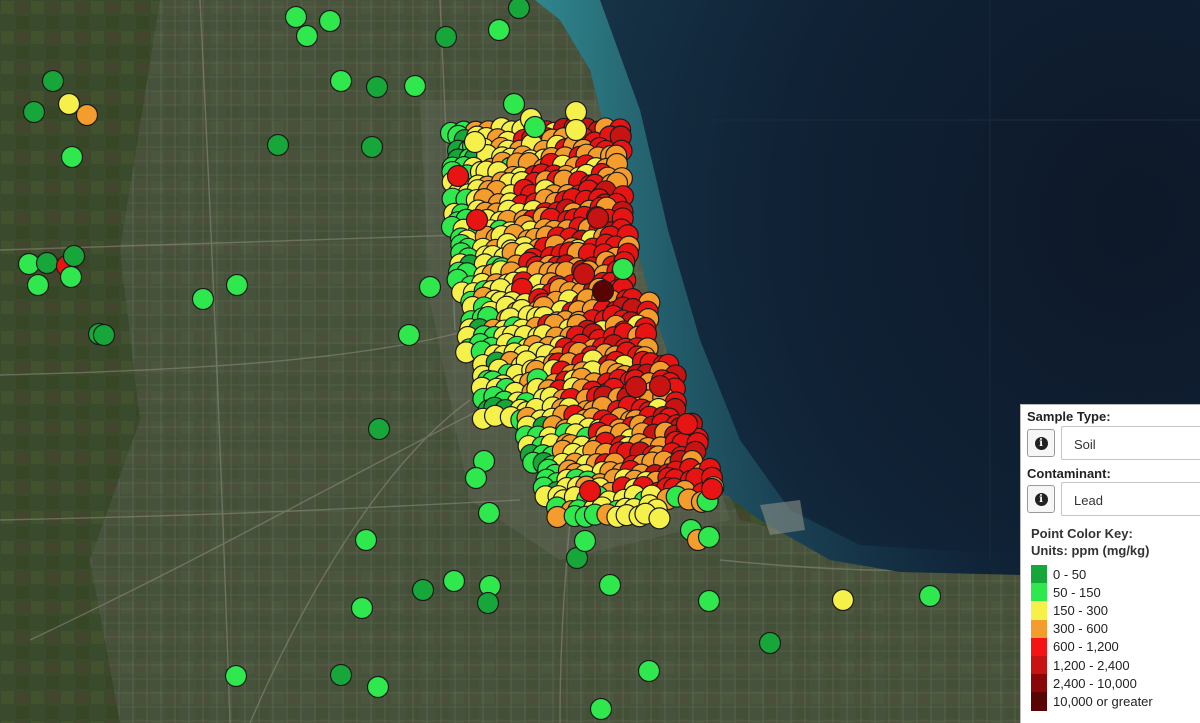  Describe the element at coordinates (1080, 629) in the screenshot. I see `legend-label: 300 - 600` at that location.